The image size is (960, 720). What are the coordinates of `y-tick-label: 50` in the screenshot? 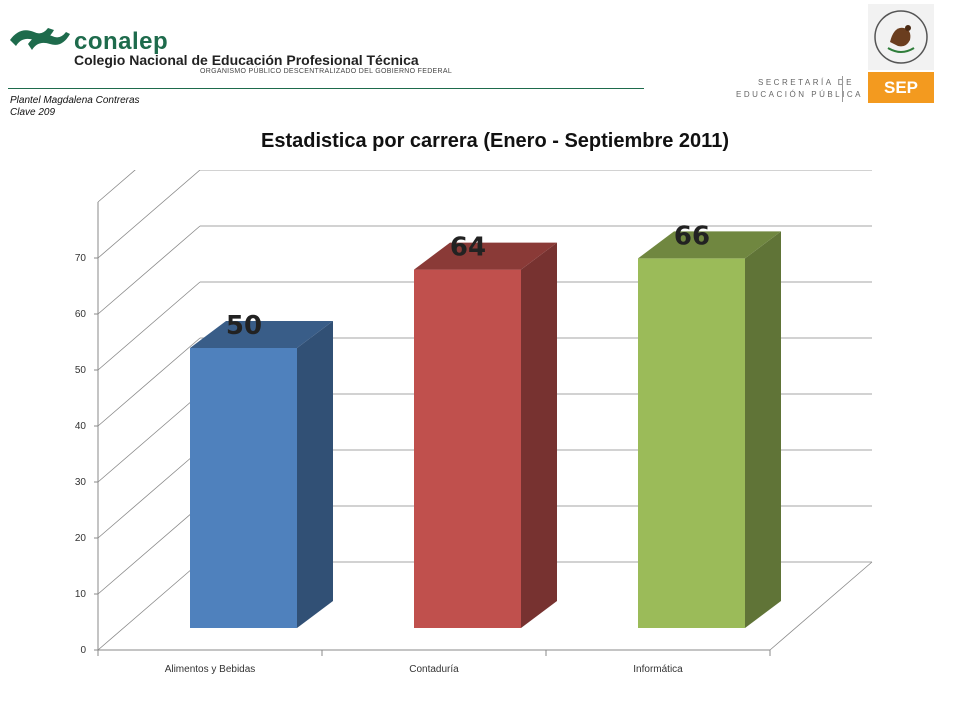 It's located at (81, 370).